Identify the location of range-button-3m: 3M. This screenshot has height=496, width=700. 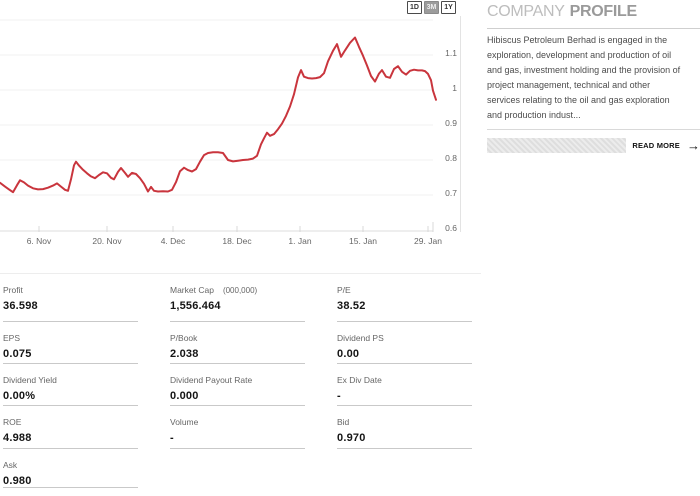
(431, 7).